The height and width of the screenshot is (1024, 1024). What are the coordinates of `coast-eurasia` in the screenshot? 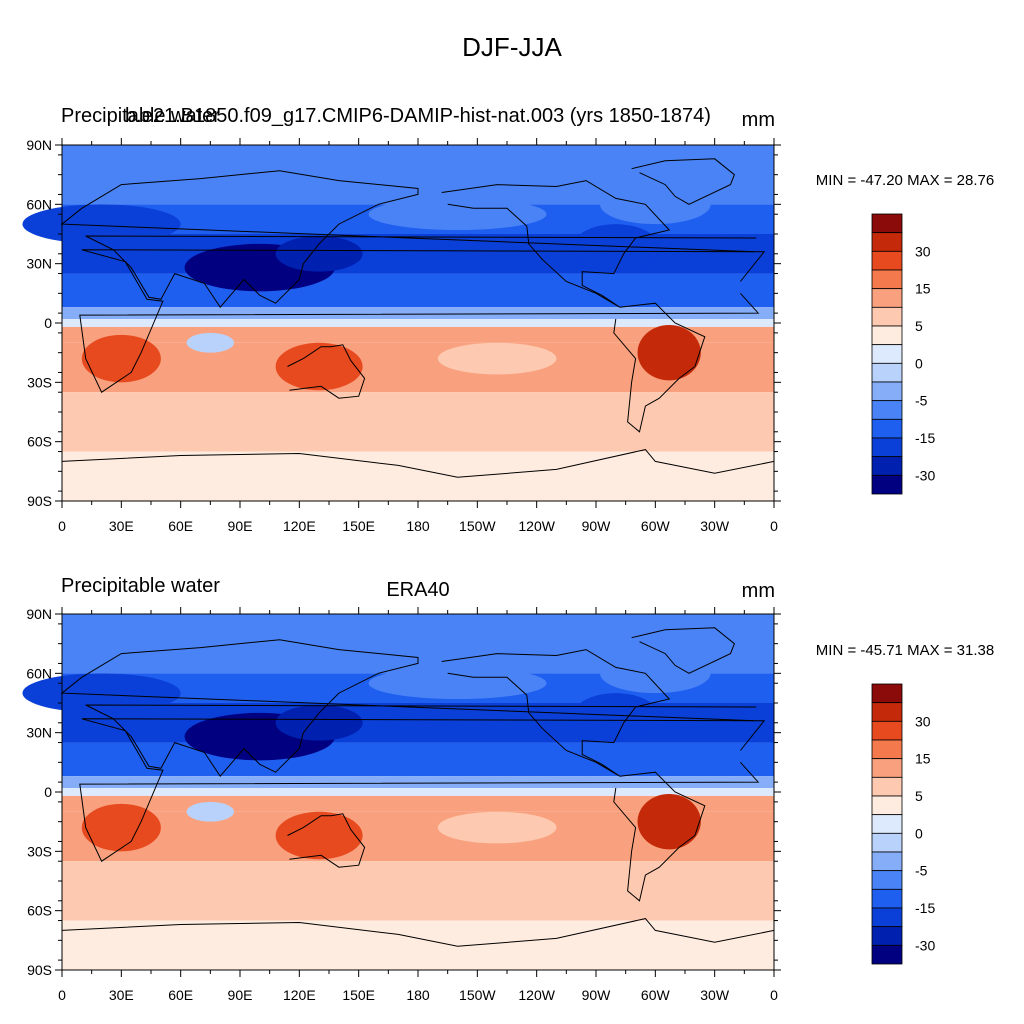 It's located at (408, 239).